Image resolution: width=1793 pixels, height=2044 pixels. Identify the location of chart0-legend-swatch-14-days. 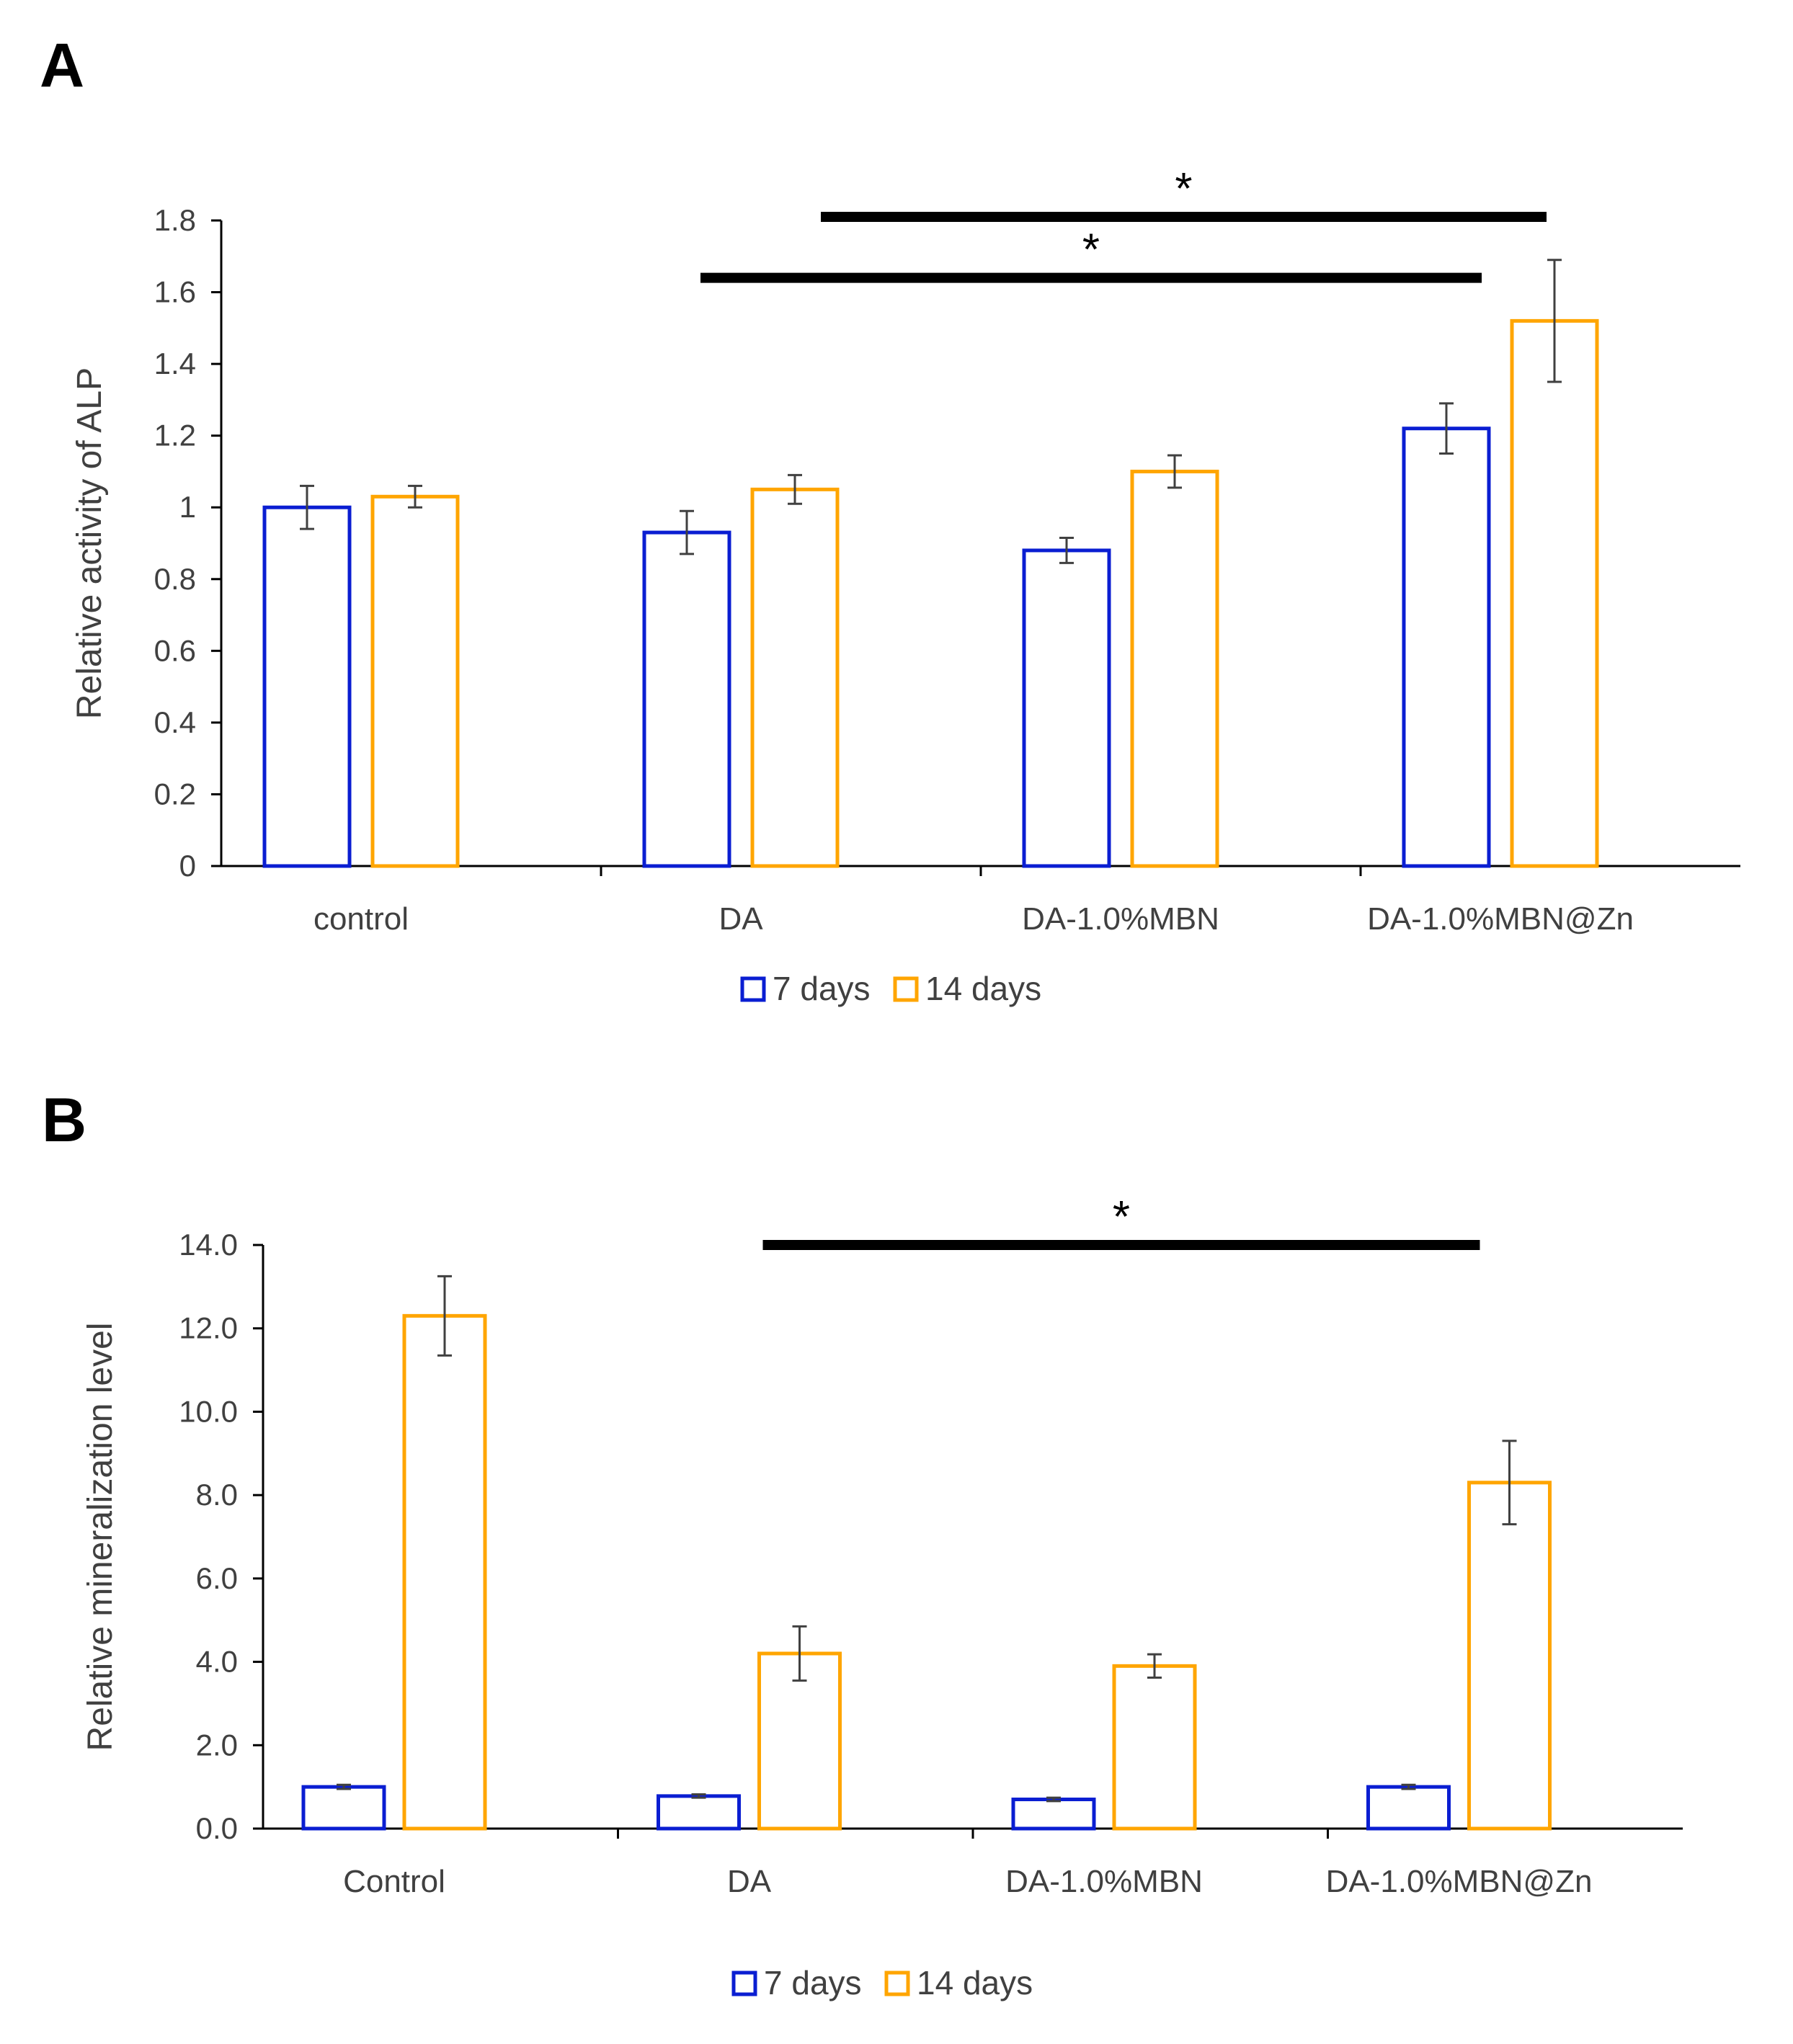
(906, 989).